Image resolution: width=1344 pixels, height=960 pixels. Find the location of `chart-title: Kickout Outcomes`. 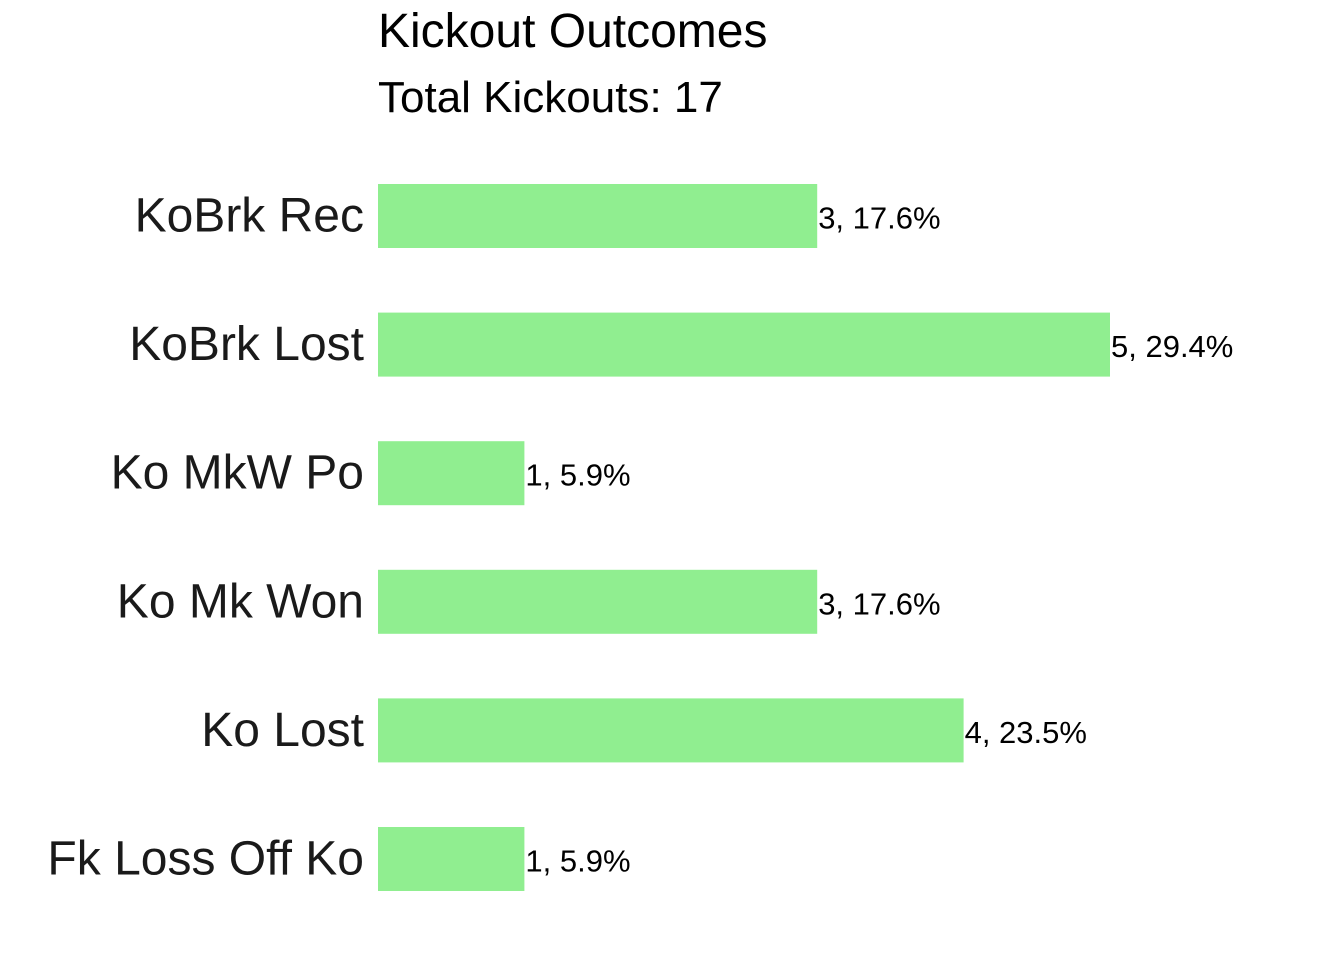

chart-title: Kickout Outcomes is located at coordinates (573, 31).